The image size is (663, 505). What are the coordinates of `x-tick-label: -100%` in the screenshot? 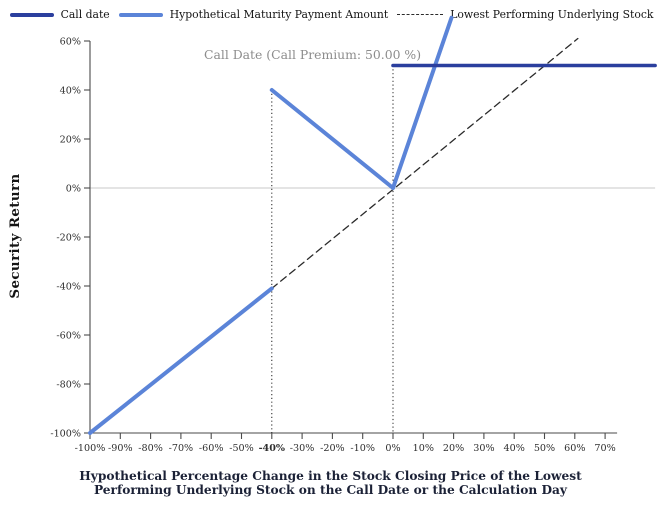 It's located at (90, 448).